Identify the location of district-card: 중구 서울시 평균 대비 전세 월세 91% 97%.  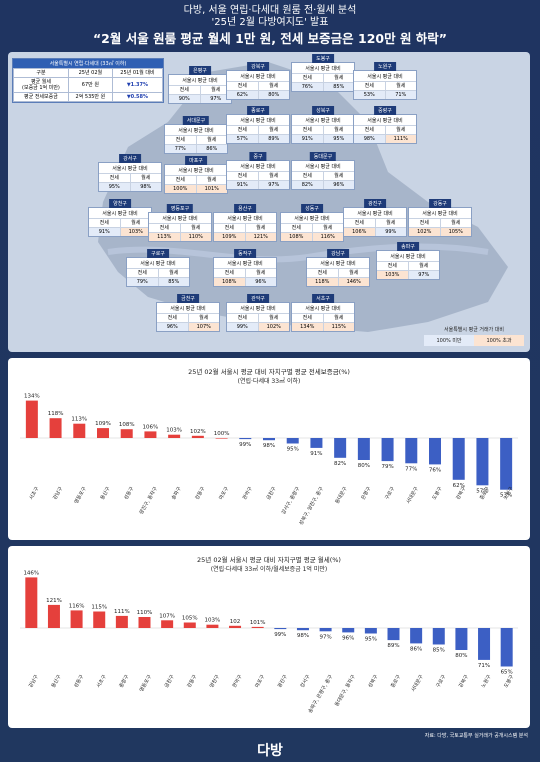
(258, 171).